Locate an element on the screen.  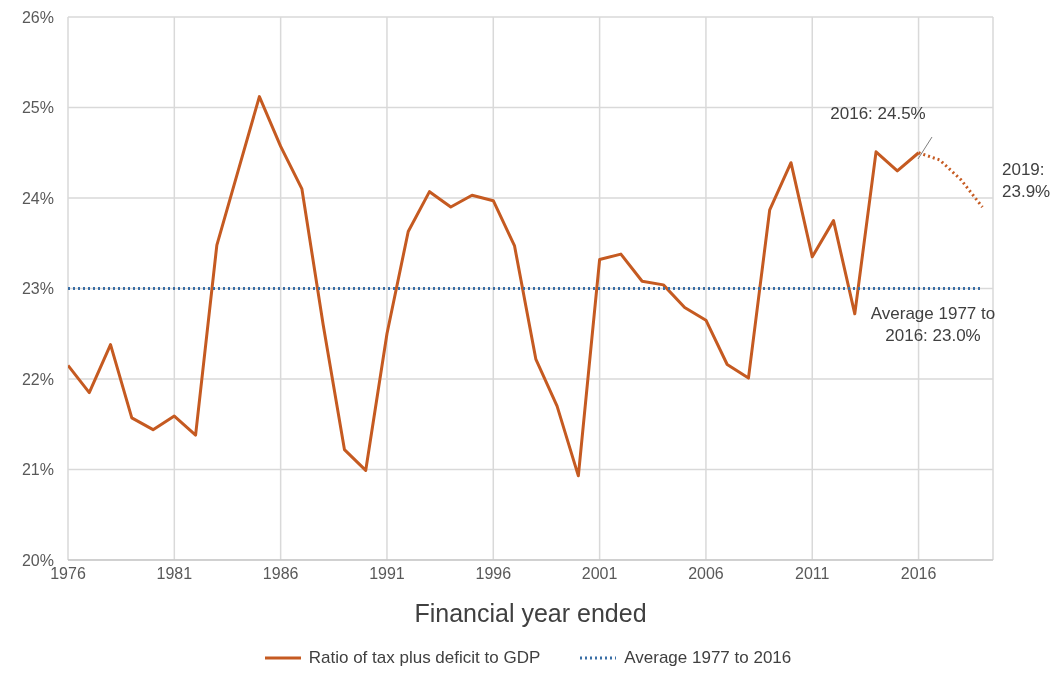
y-tick-label: 22% is located at coordinates (37, 379).